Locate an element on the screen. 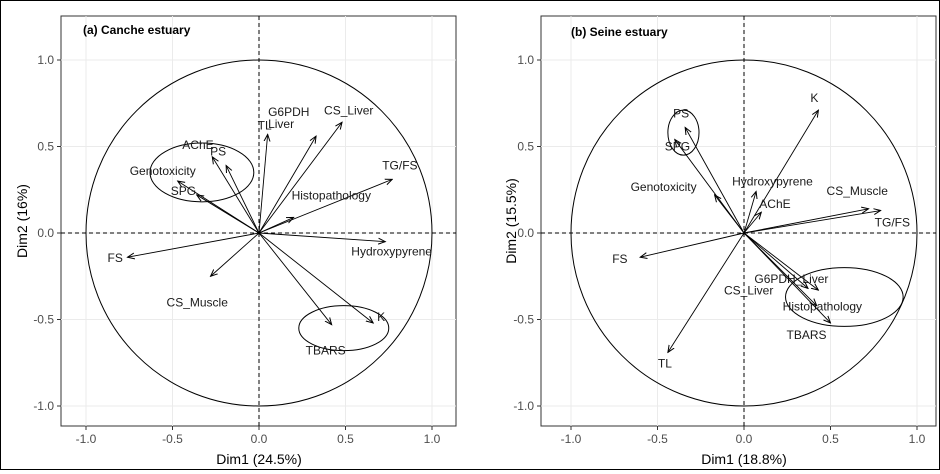  variable-label-line: AChE is located at coordinates (774, 204).